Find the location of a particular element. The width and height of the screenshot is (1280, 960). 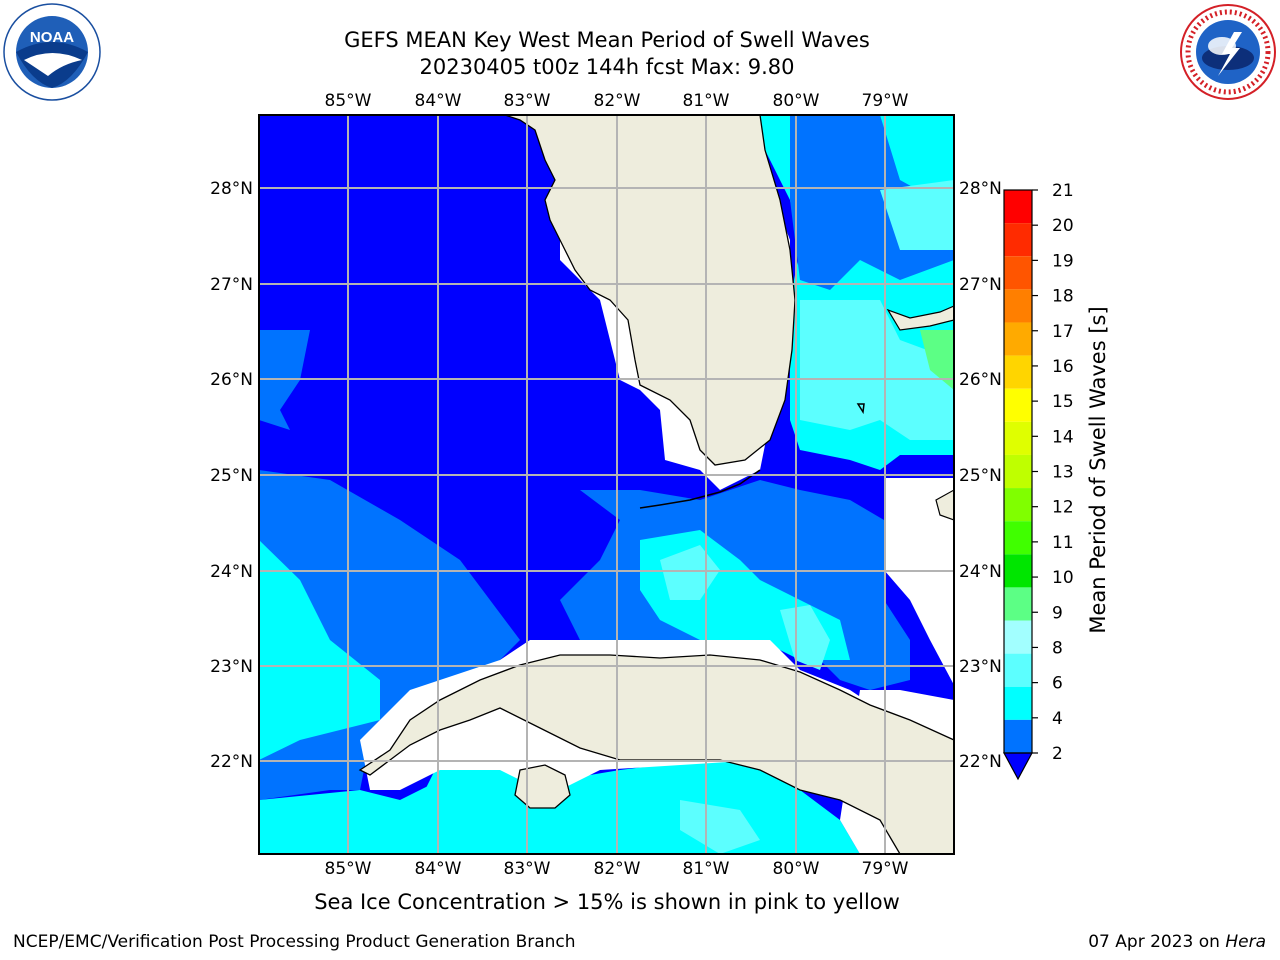

footer-date: 07 Apr 2023 on Hera is located at coordinates (1177, 942).